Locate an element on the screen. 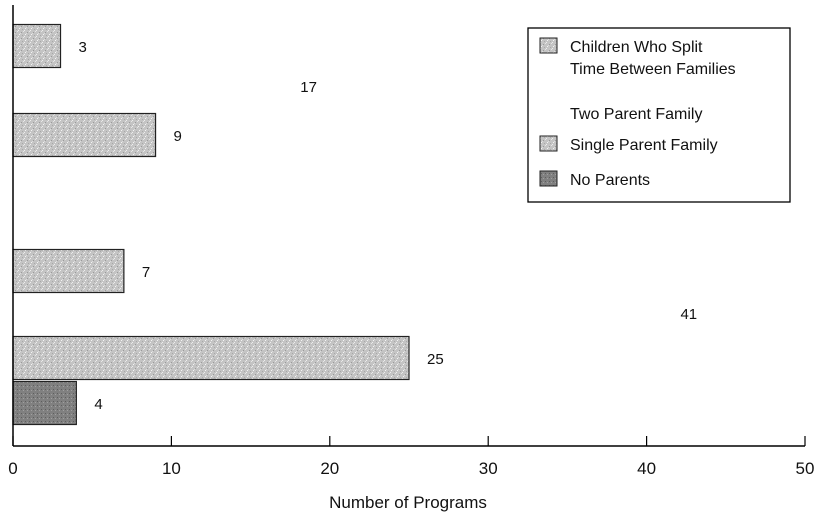 The width and height of the screenshot is (816, 512). data-label: 25 is located at coordinates (435, 359).